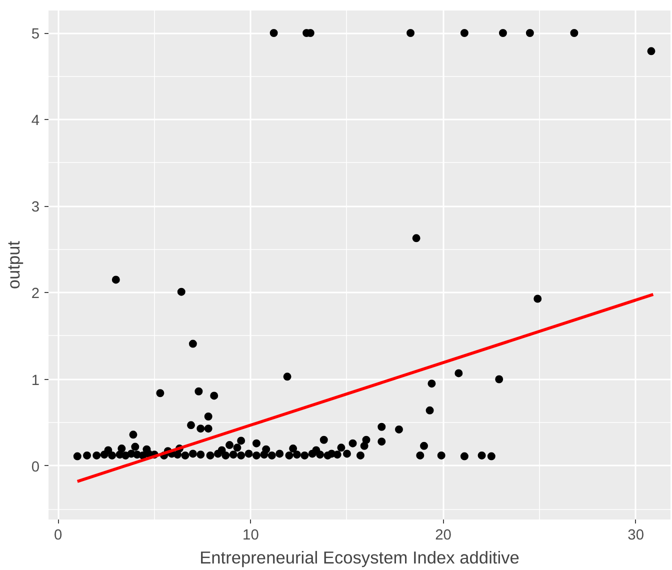  What do you see at coordinates (35, 294) in the screenshot?
I see `y-tick-label: 2` at bounding box center [35, 294].